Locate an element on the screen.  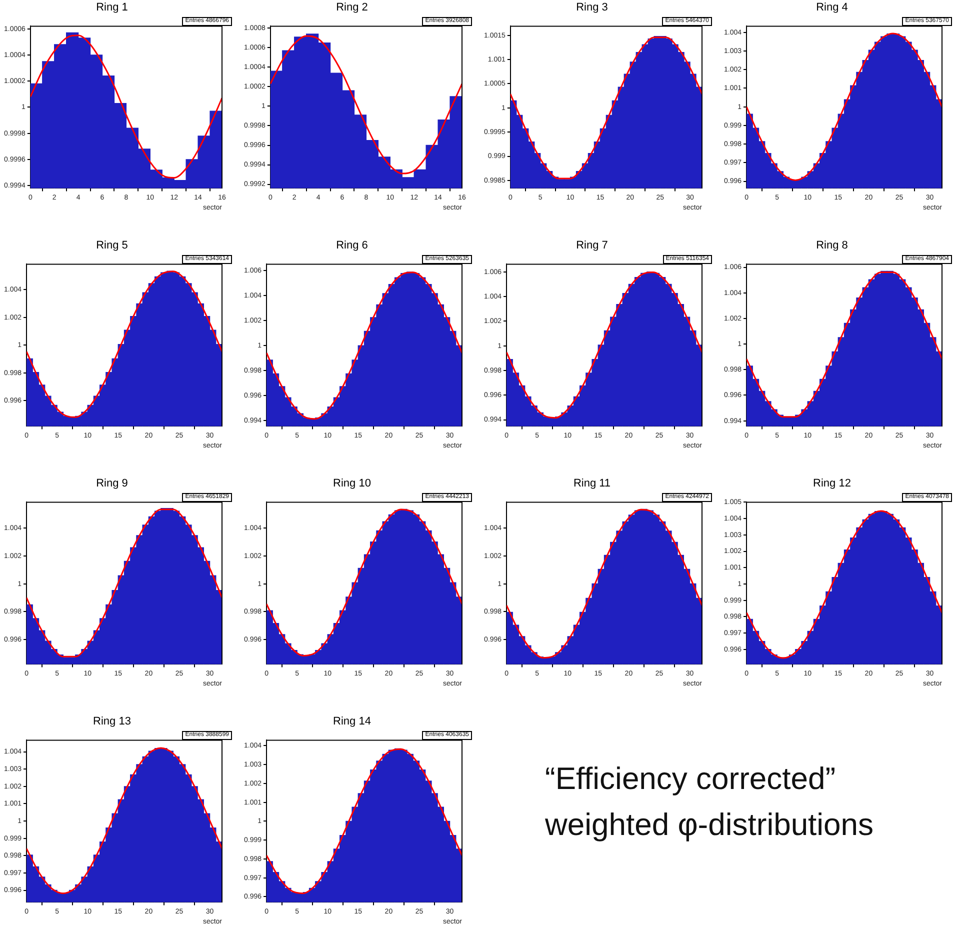
chart-title: Ring 10 is located at coordinates (352, 484).